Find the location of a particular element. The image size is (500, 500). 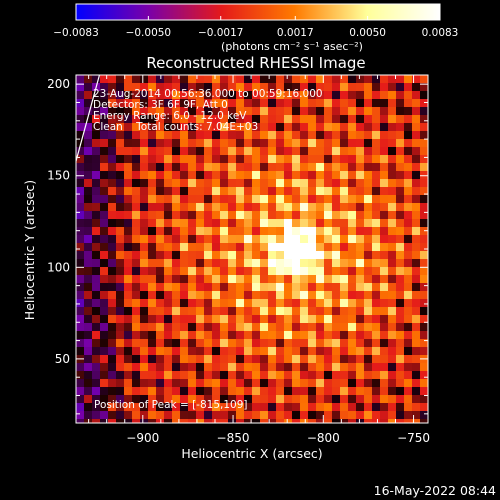

colorbar-tick-label: −0.0017 is located at coordinates (221, 33).